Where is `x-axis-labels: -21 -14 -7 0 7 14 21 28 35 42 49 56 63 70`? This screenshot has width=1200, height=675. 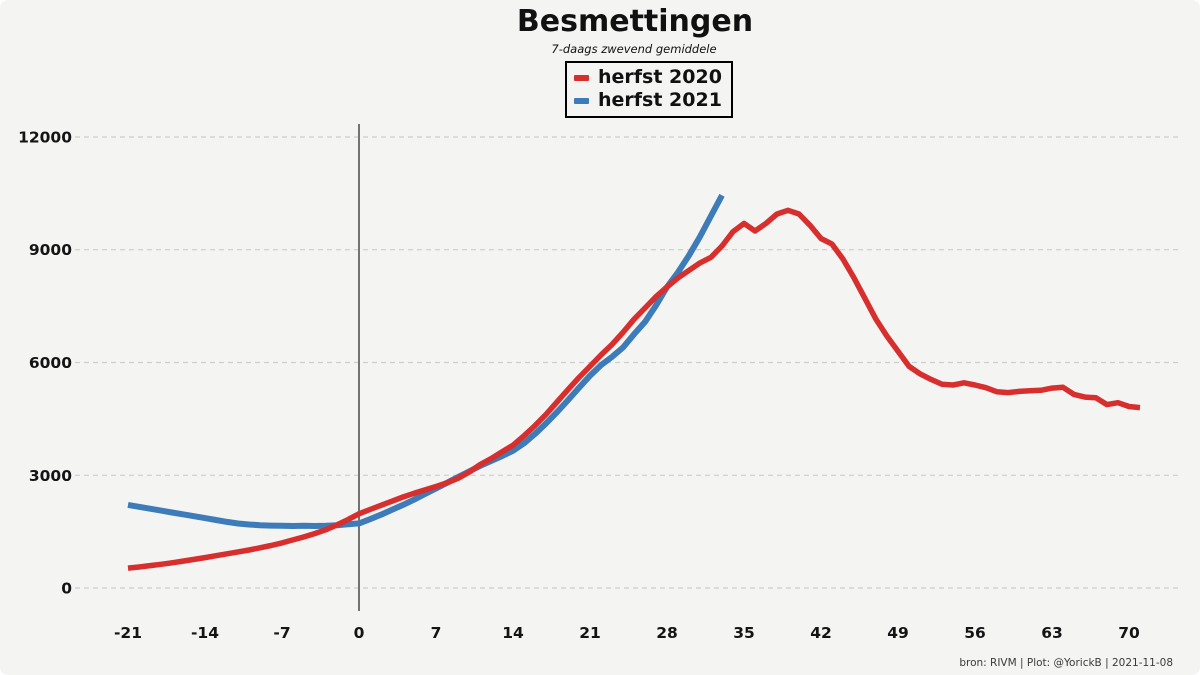
x-axis-labels: -21 -14 -7 0 7 14 21 28 35 42 49 56 63 70 is located at coordinates (627, 633).